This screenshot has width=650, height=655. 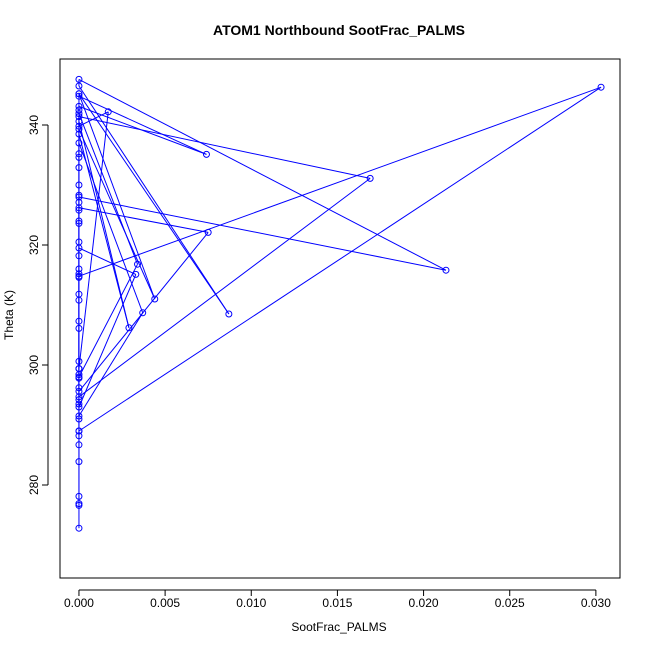 I want to click on x-tick-label: 0.025, so click(x=510, y=603).